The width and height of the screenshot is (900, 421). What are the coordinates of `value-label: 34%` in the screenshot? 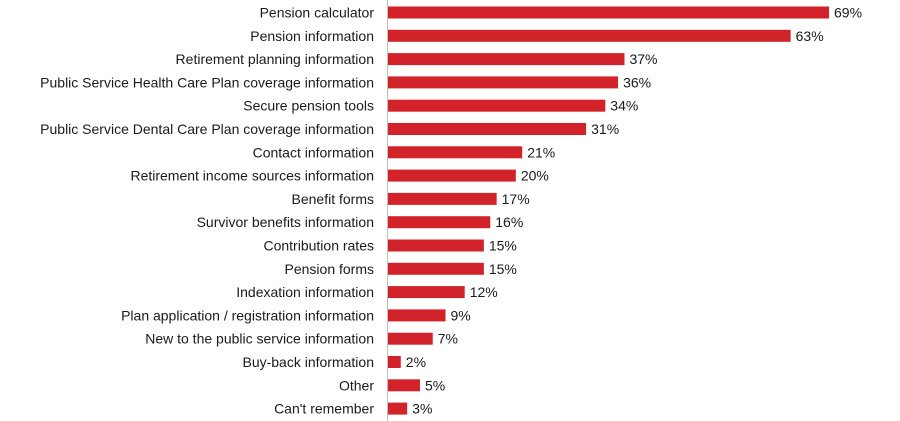 It's located at (624, 106).